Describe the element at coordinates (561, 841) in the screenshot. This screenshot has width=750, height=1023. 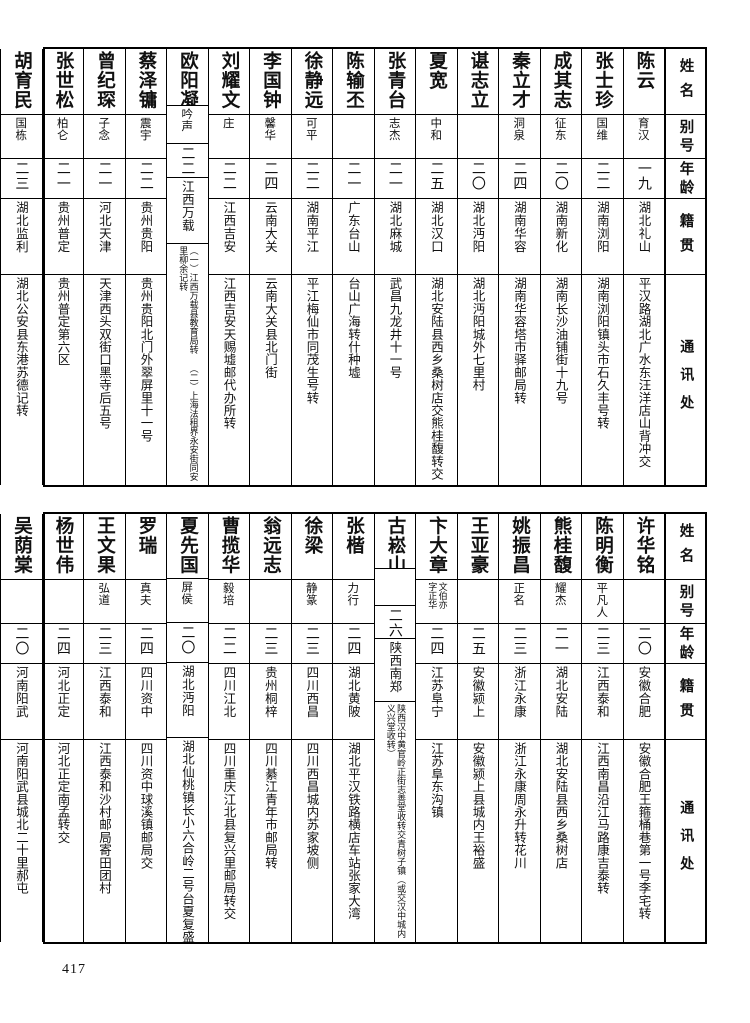
I see `entry-address: 湖北安陆县西乡桑树店` at that location.